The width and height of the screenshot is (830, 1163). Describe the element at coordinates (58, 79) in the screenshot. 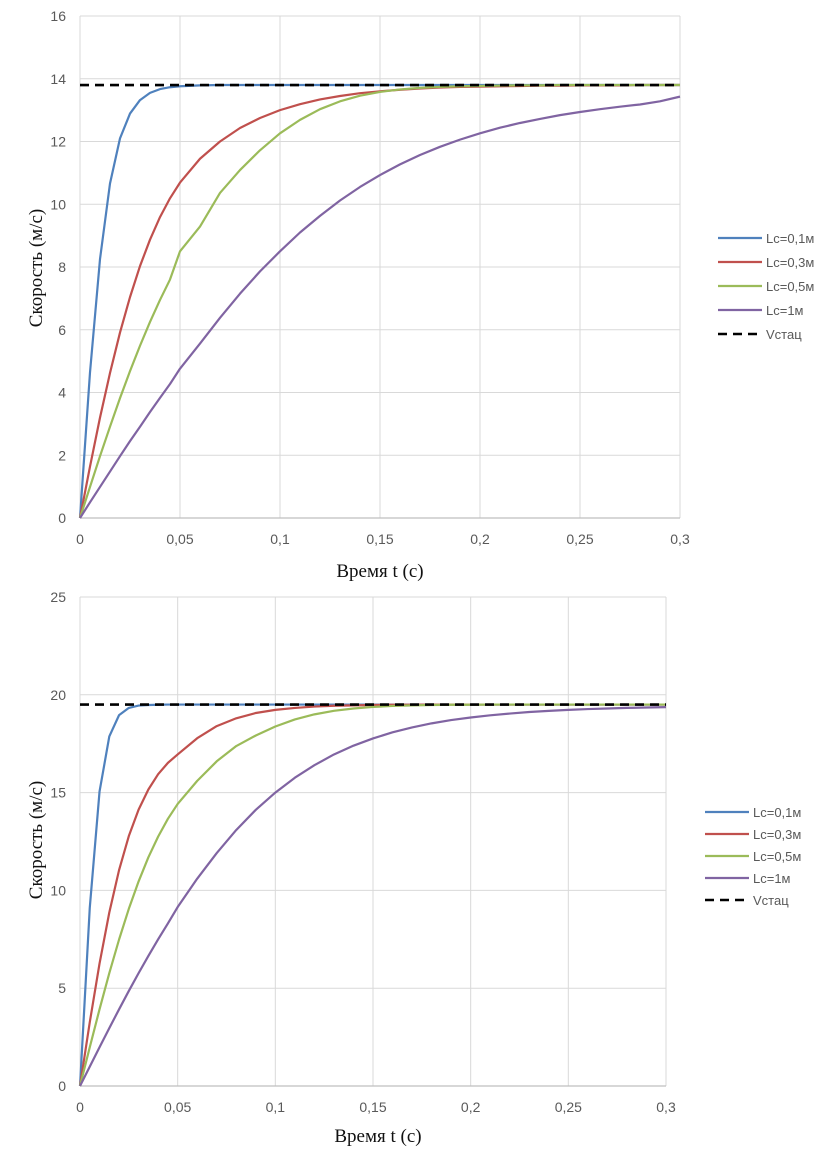

I see `y-tick-label: 14` at that location.